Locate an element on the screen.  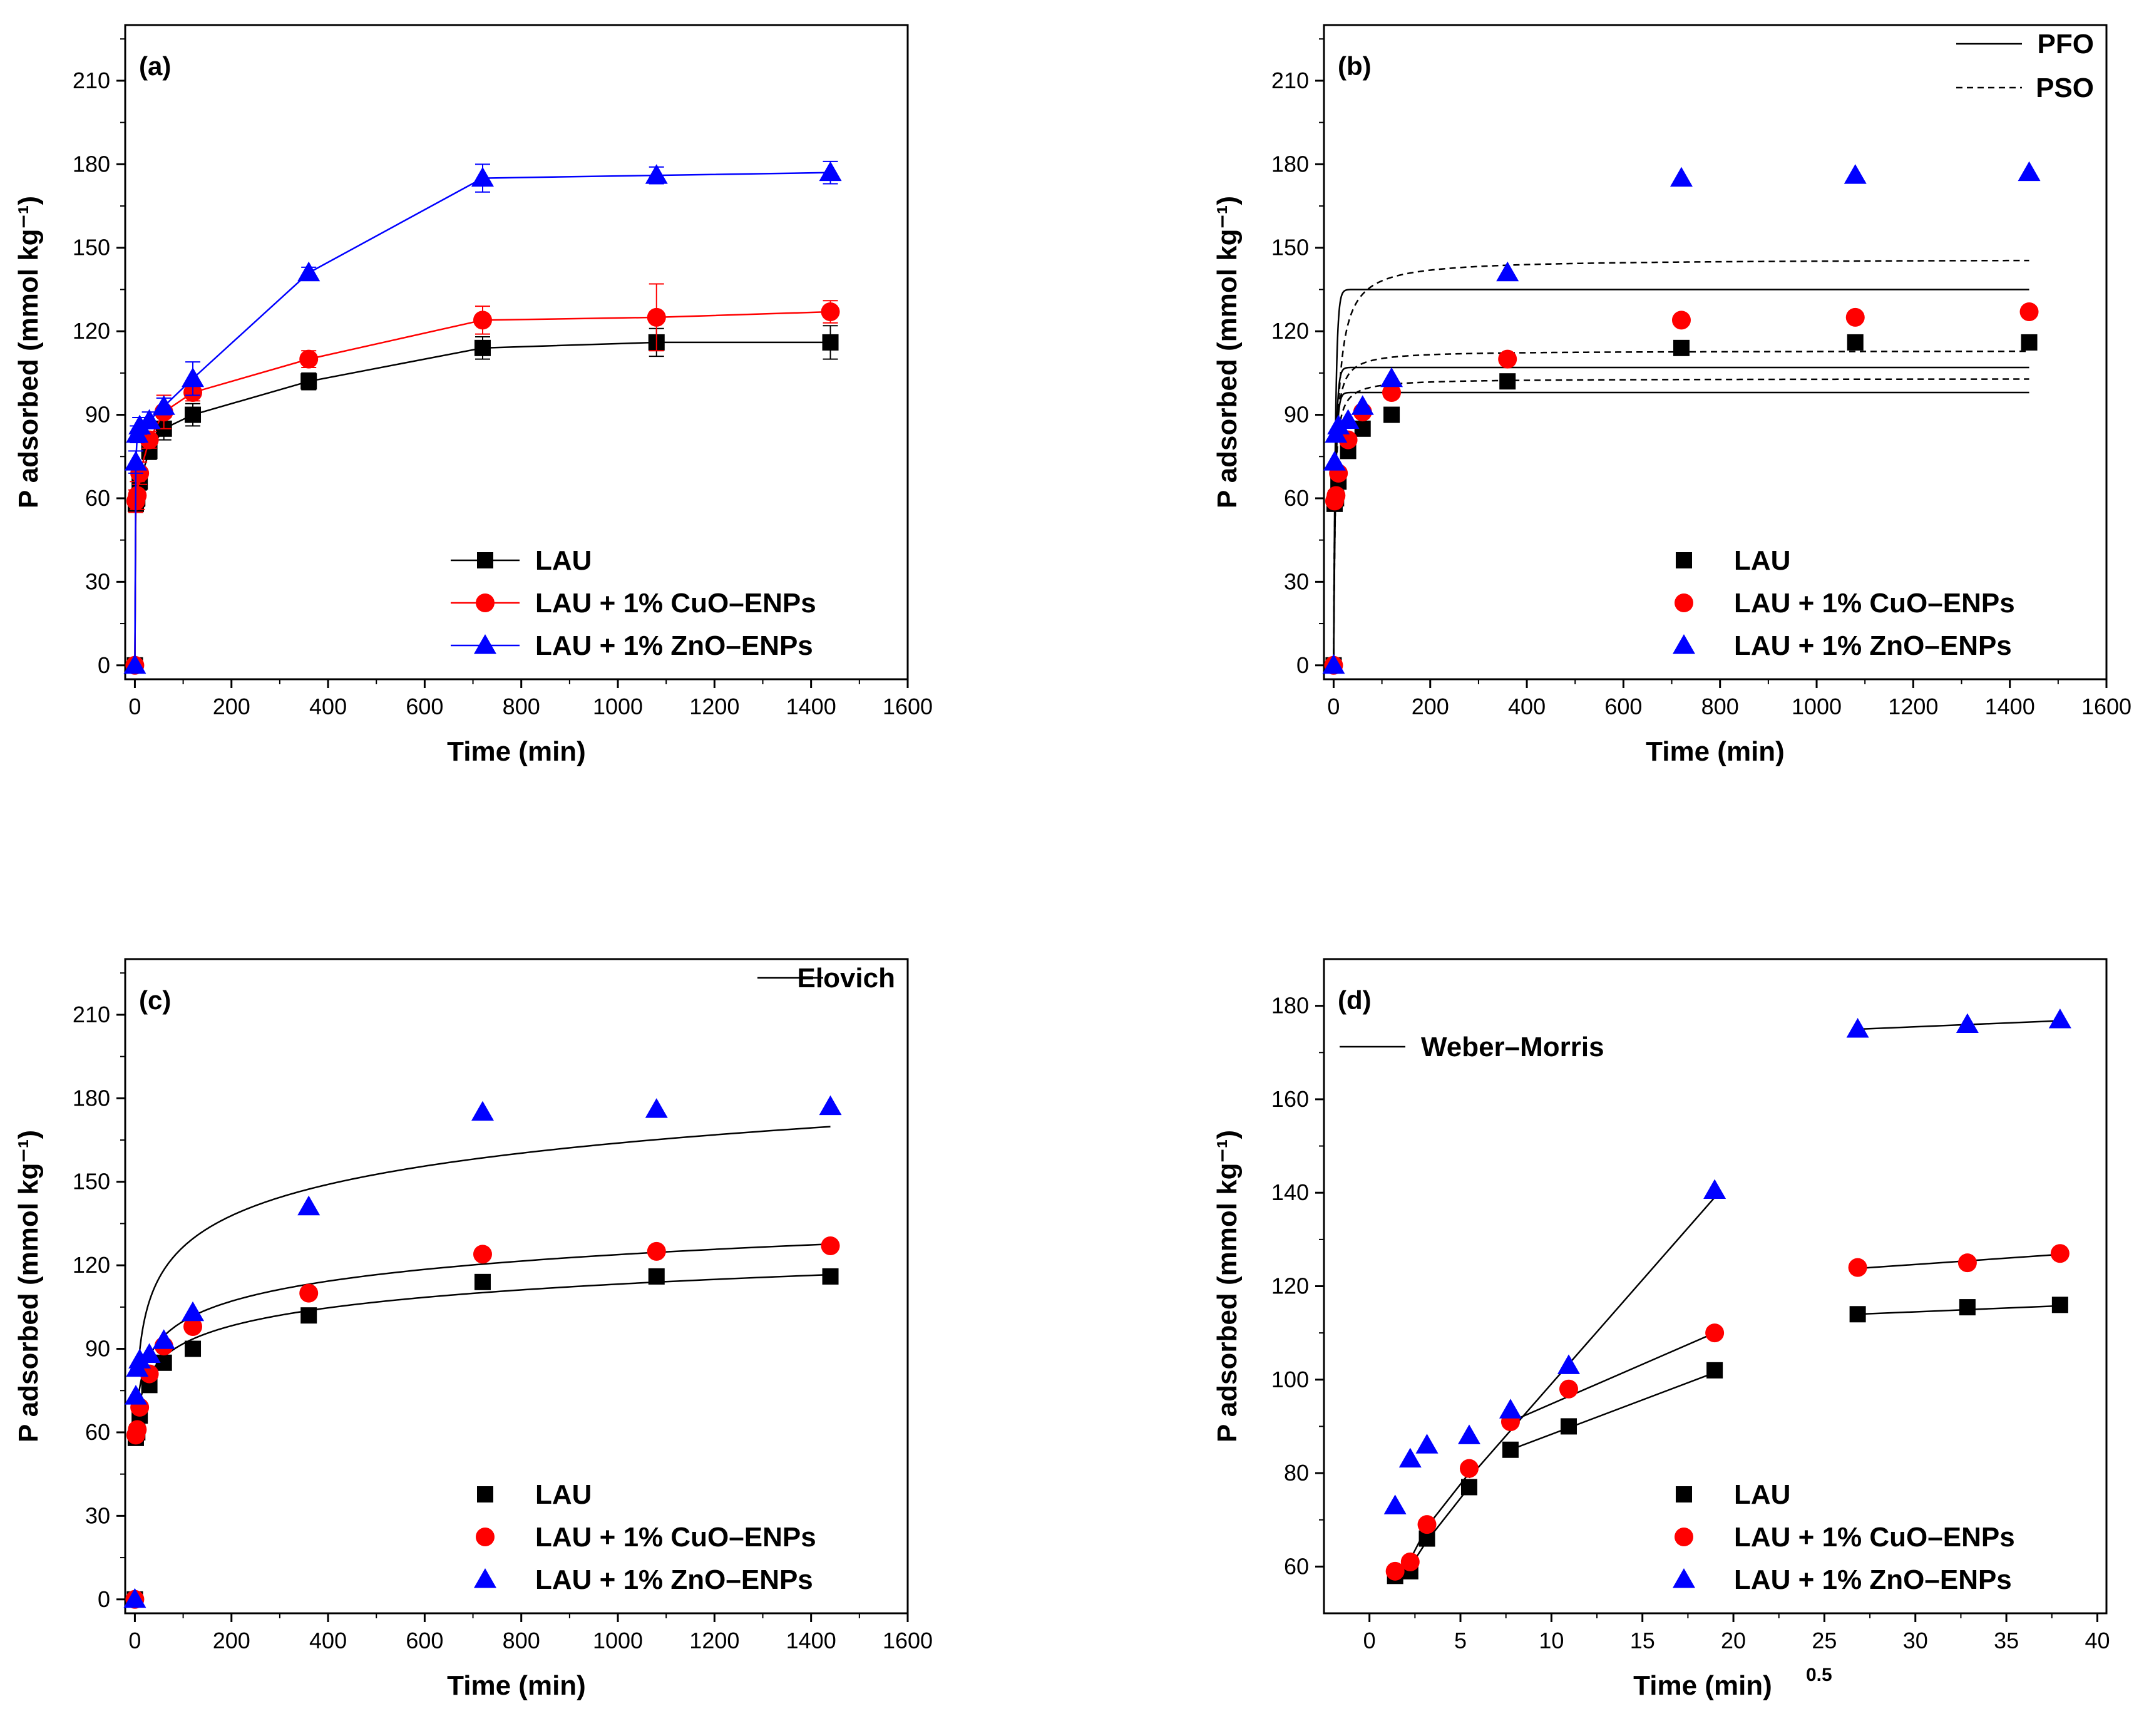
x-tick-label: 5 is located at coordinates (1460, 1640).